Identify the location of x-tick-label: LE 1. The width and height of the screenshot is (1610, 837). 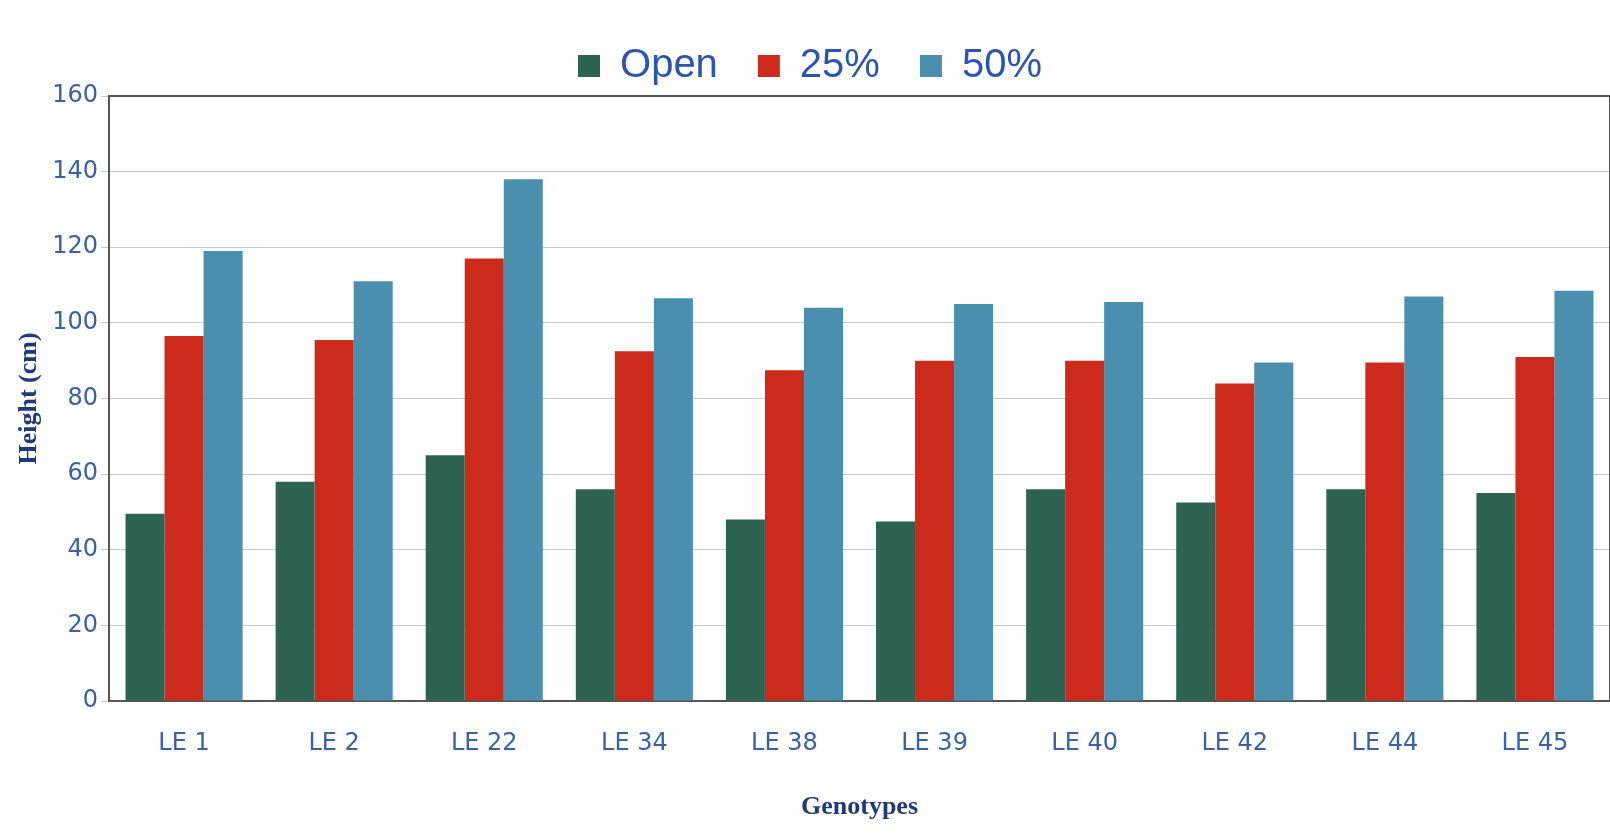
(184, 741).